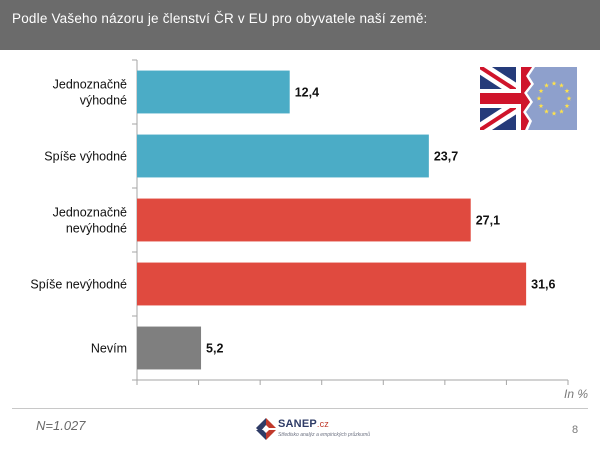 The width and height of the screenshot is (600, 450). What do you see at coordinates (576, 394) in the screenshot?
I see `unit-label: In %` at bounding box center [576, 394].